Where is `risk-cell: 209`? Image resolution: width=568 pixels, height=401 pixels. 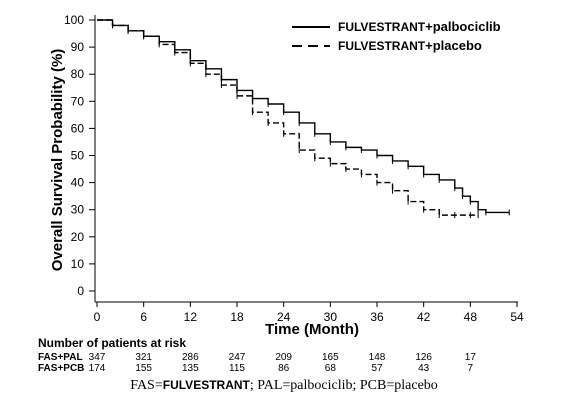
risk-cell: 209 is located at coordinates (283, 357).